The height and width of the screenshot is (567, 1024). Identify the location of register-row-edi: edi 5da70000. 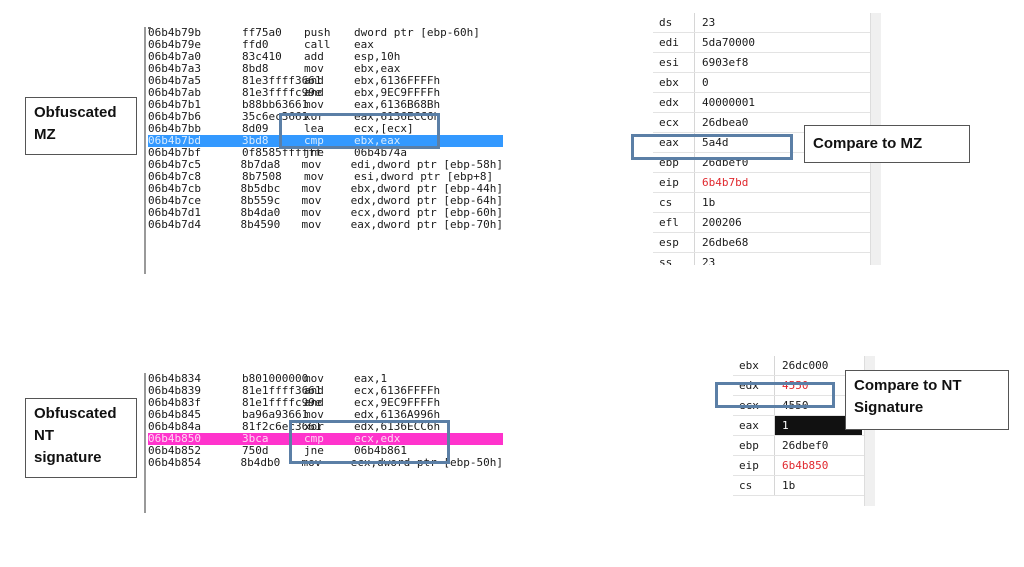
(767, 43).